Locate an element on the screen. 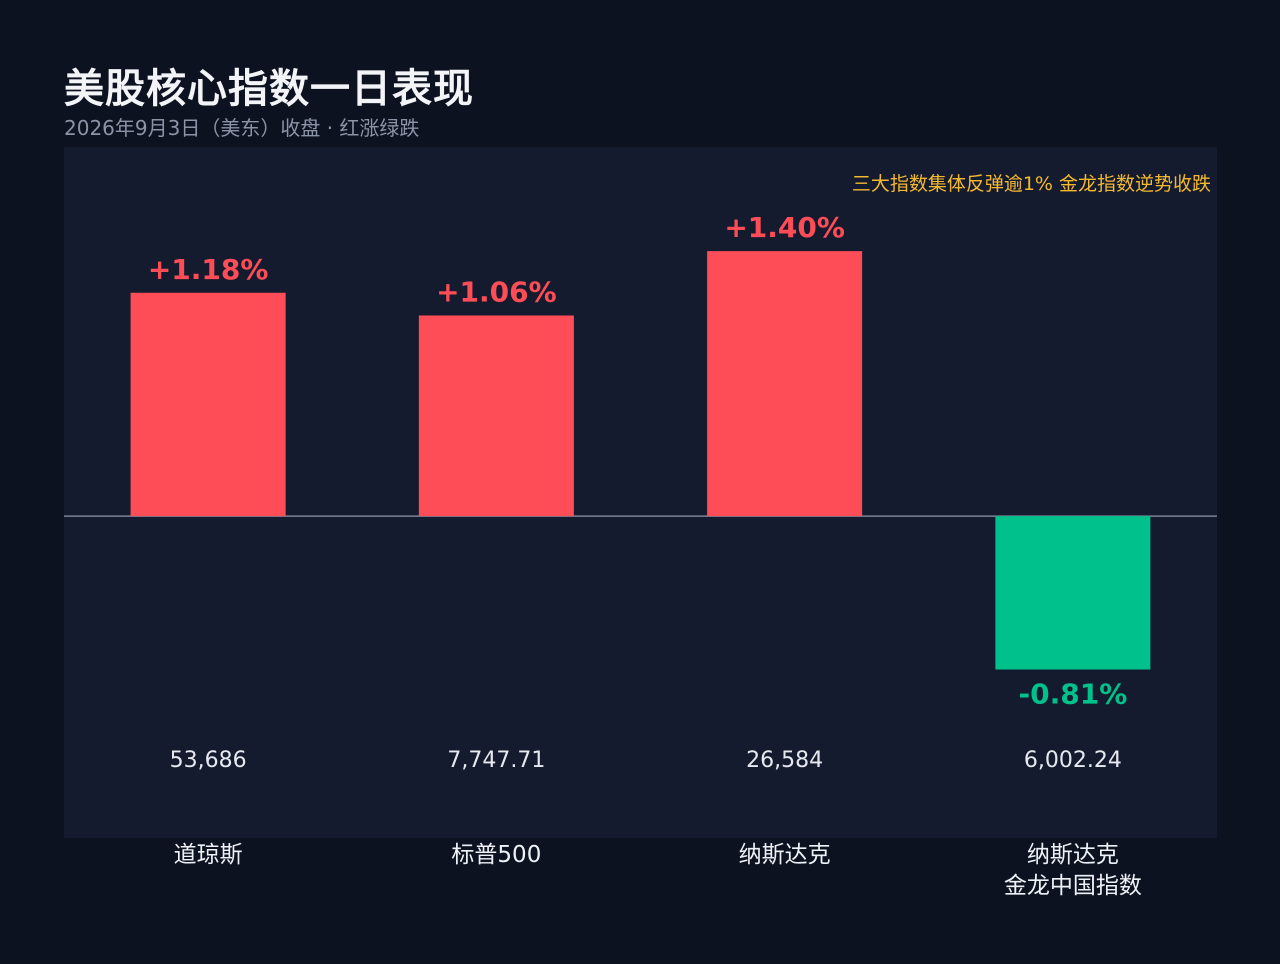  value-label-2: +1.40% is located at coordinates (784, 227).